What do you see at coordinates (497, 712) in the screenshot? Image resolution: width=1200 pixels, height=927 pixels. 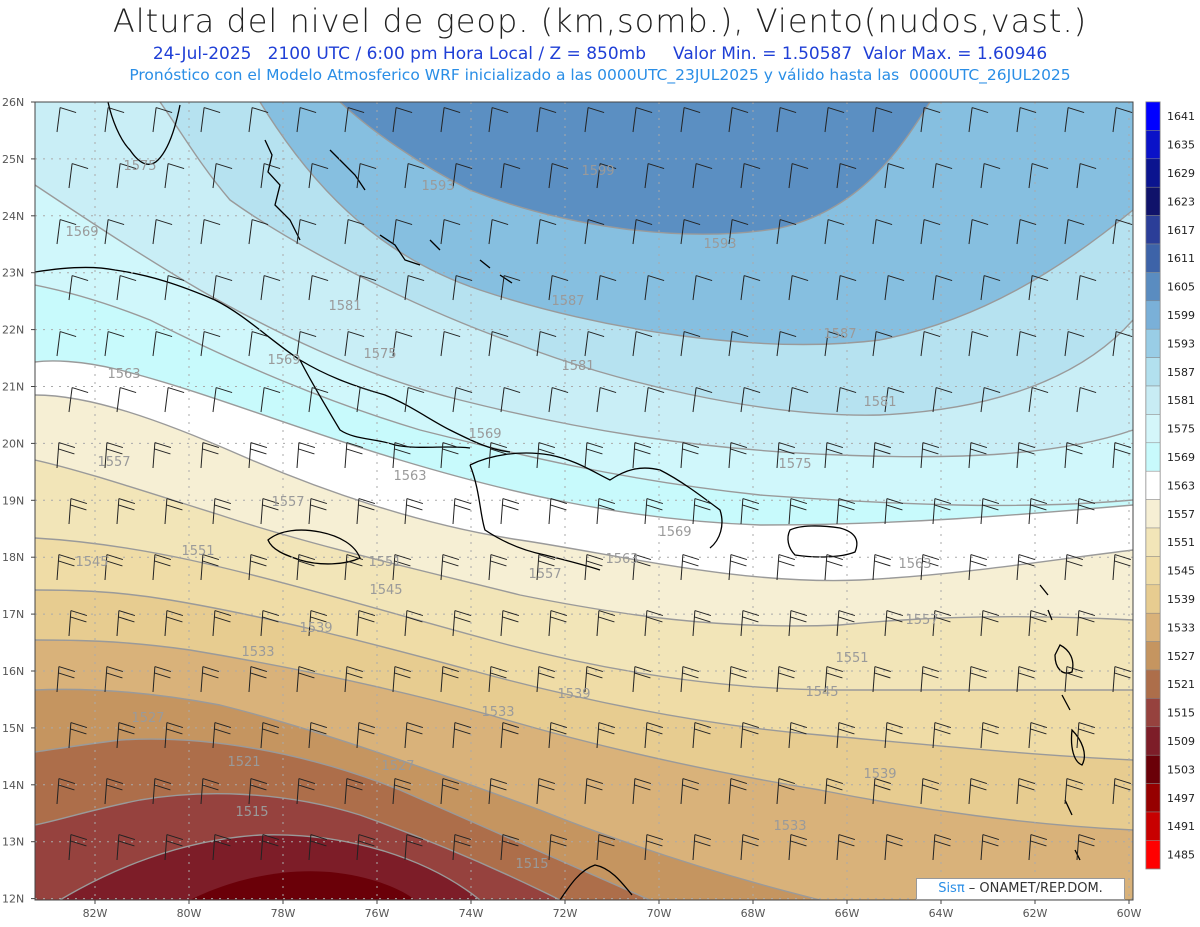 I see `contour-label: 1533` at bounding box center [497, 712].